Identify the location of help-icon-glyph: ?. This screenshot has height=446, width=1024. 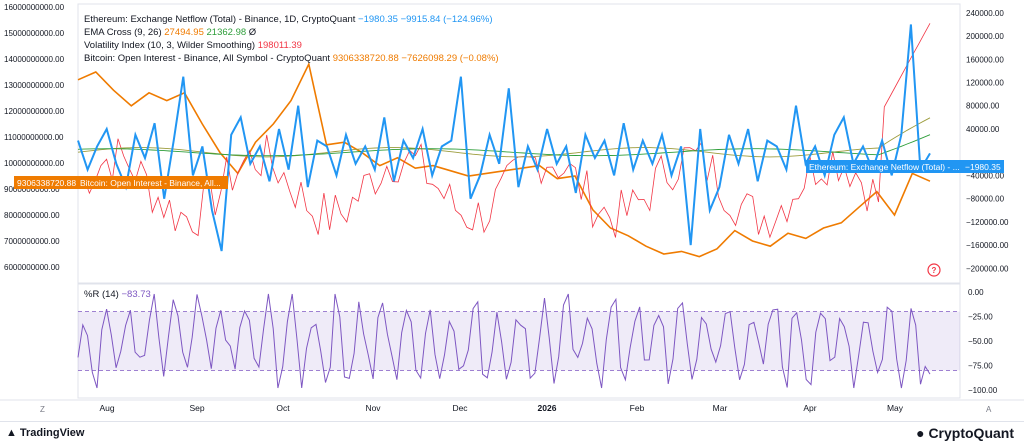
(934, 270).